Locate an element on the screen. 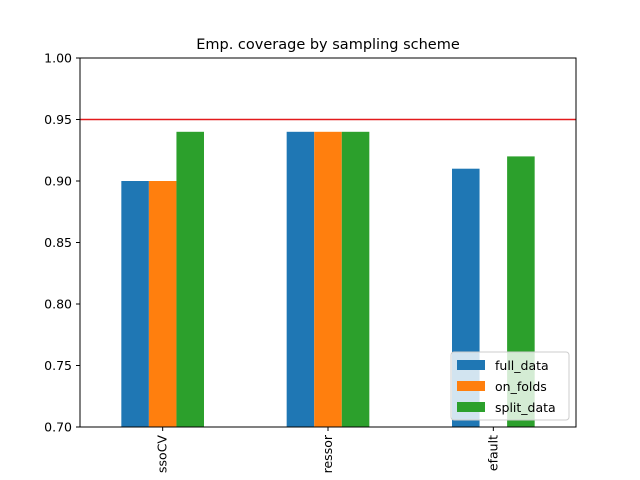 The height and width of the screenshot is (480, 640). y-tick-label: 0.90 is located at coordinates (58, 181).